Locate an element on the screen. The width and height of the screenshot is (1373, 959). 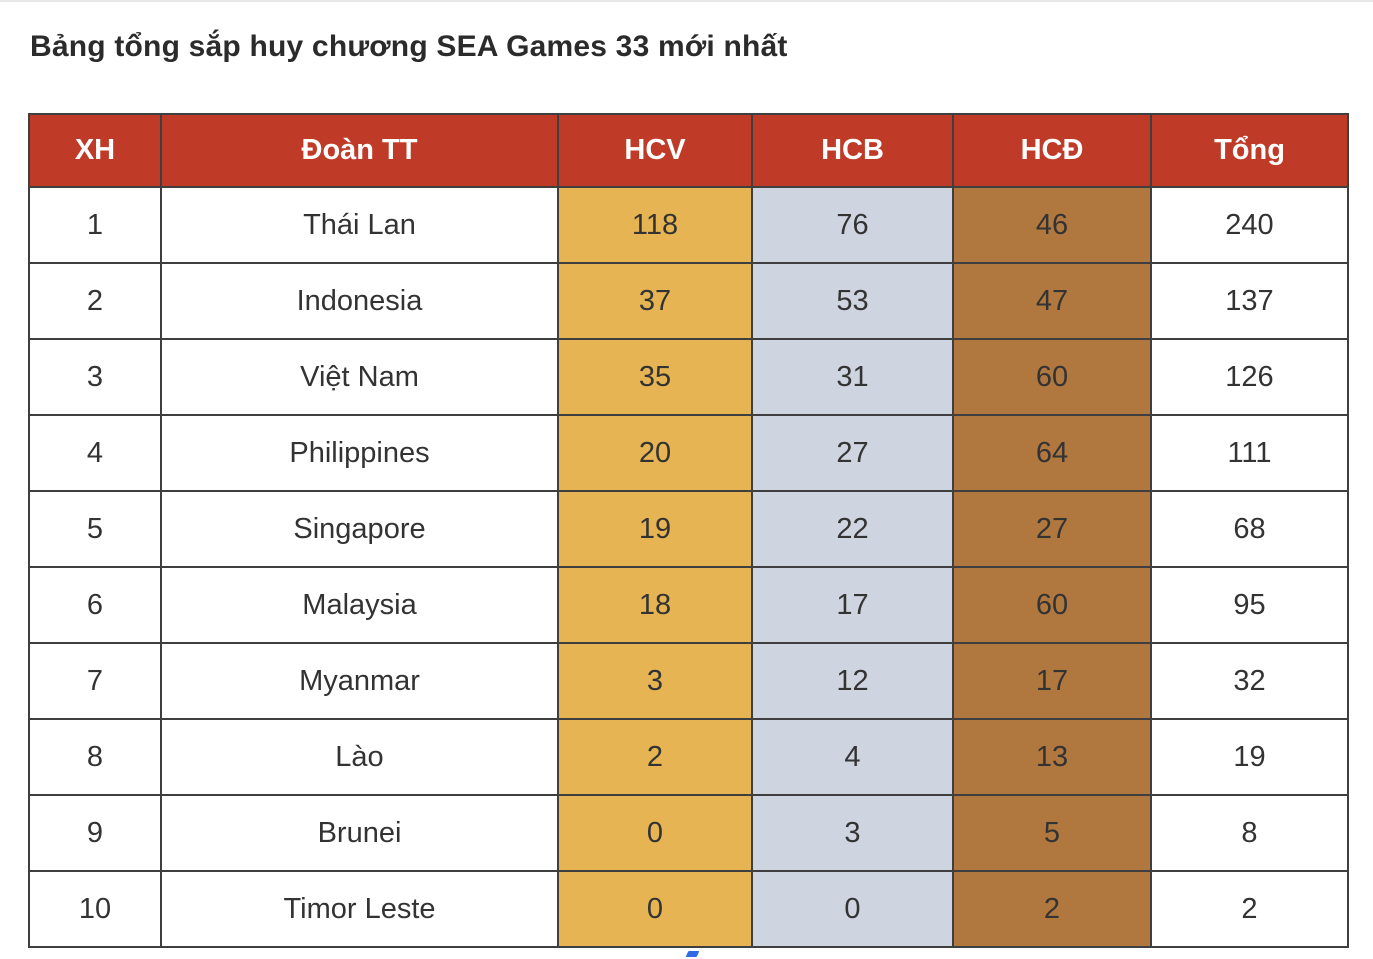
table-row: 7 Myanmar 3 12 17 32 is located at coordinates (688, 681).